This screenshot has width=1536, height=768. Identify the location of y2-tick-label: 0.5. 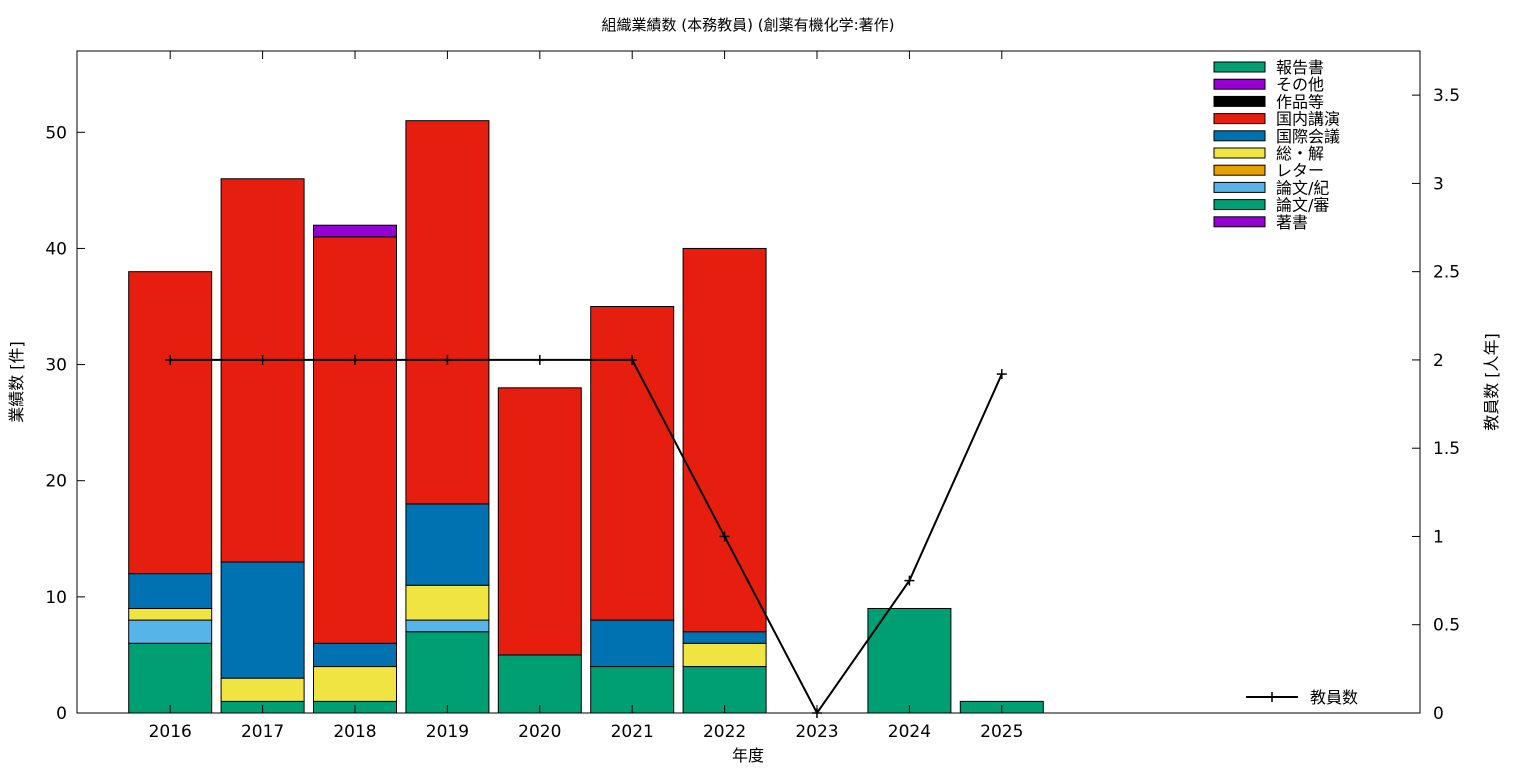
(1446, 626).